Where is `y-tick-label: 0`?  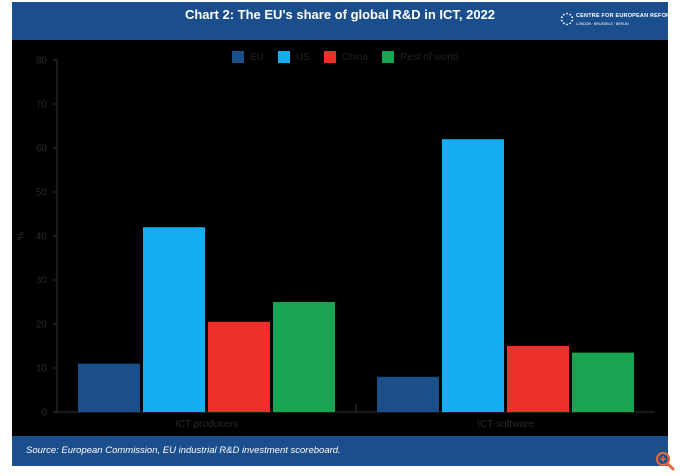
y-tick-label: 0 is located at coordinates (44, 413).